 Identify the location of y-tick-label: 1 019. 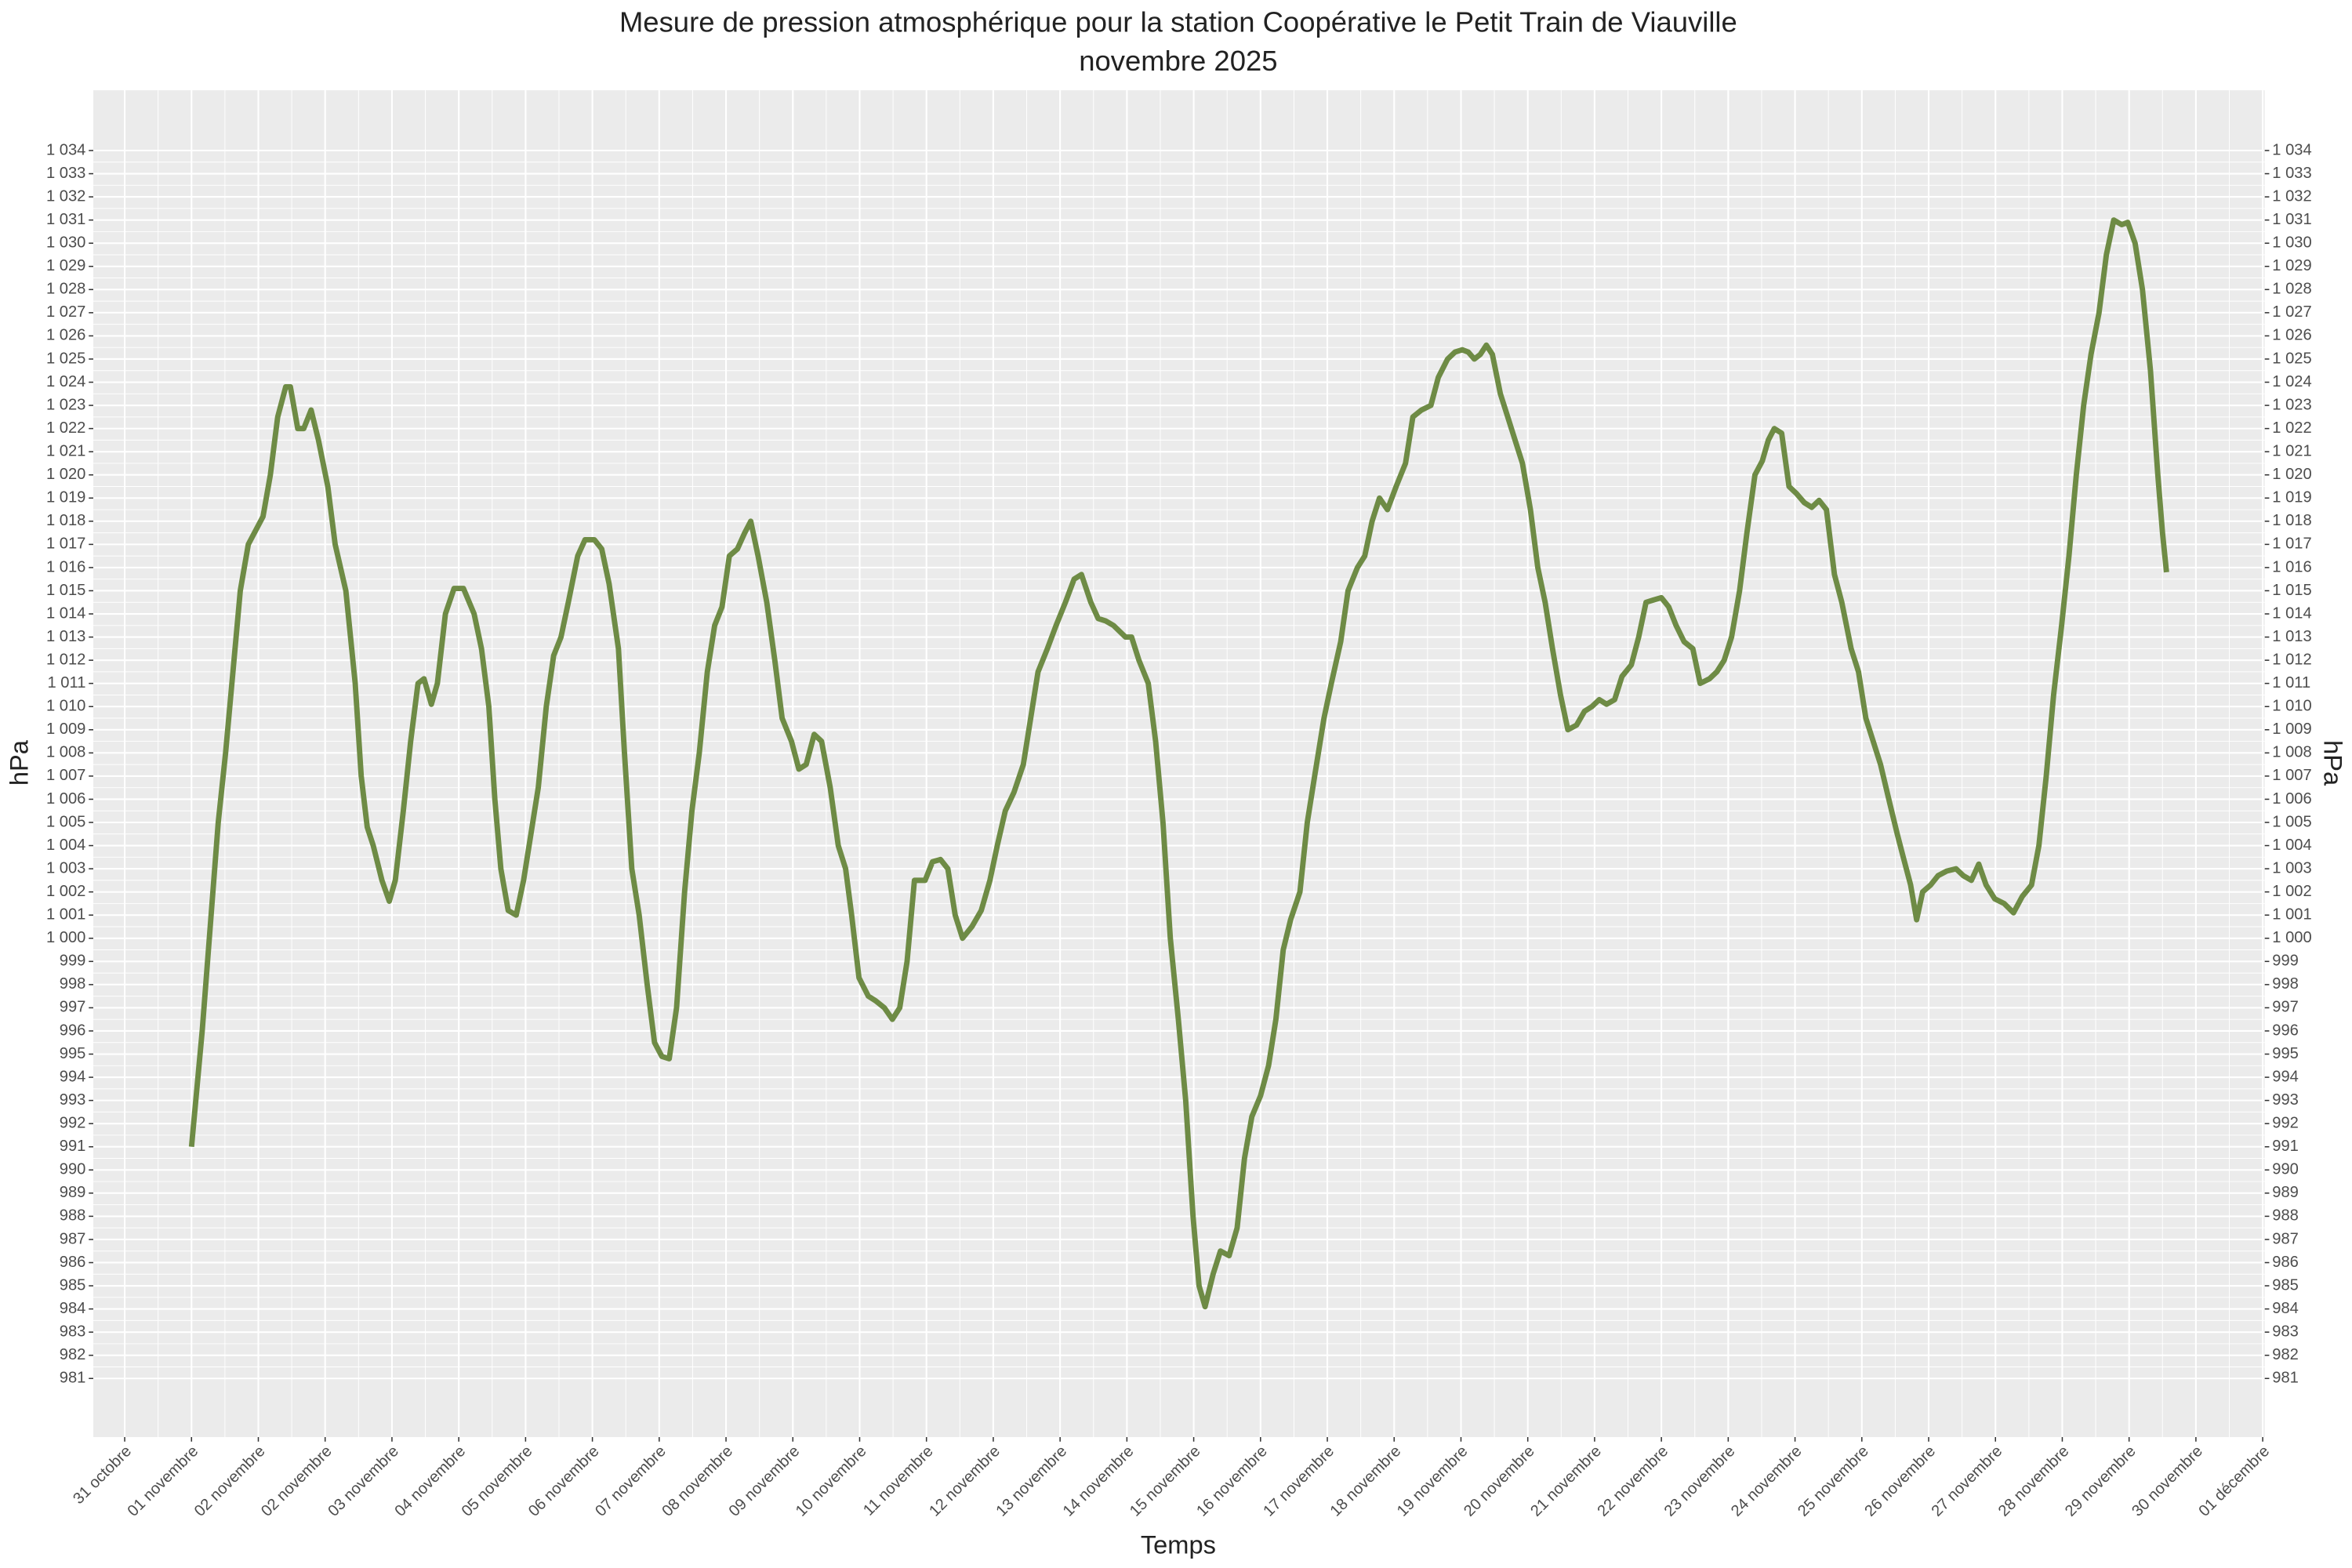
(65, 498).